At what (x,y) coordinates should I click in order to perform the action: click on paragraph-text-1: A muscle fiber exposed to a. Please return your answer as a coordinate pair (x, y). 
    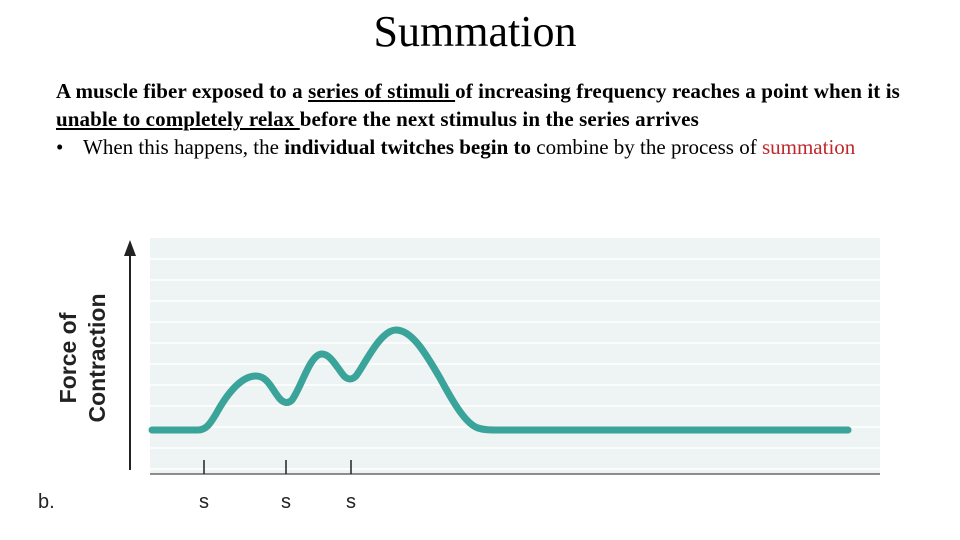
    Looking at the image, I should click on (182, 91).